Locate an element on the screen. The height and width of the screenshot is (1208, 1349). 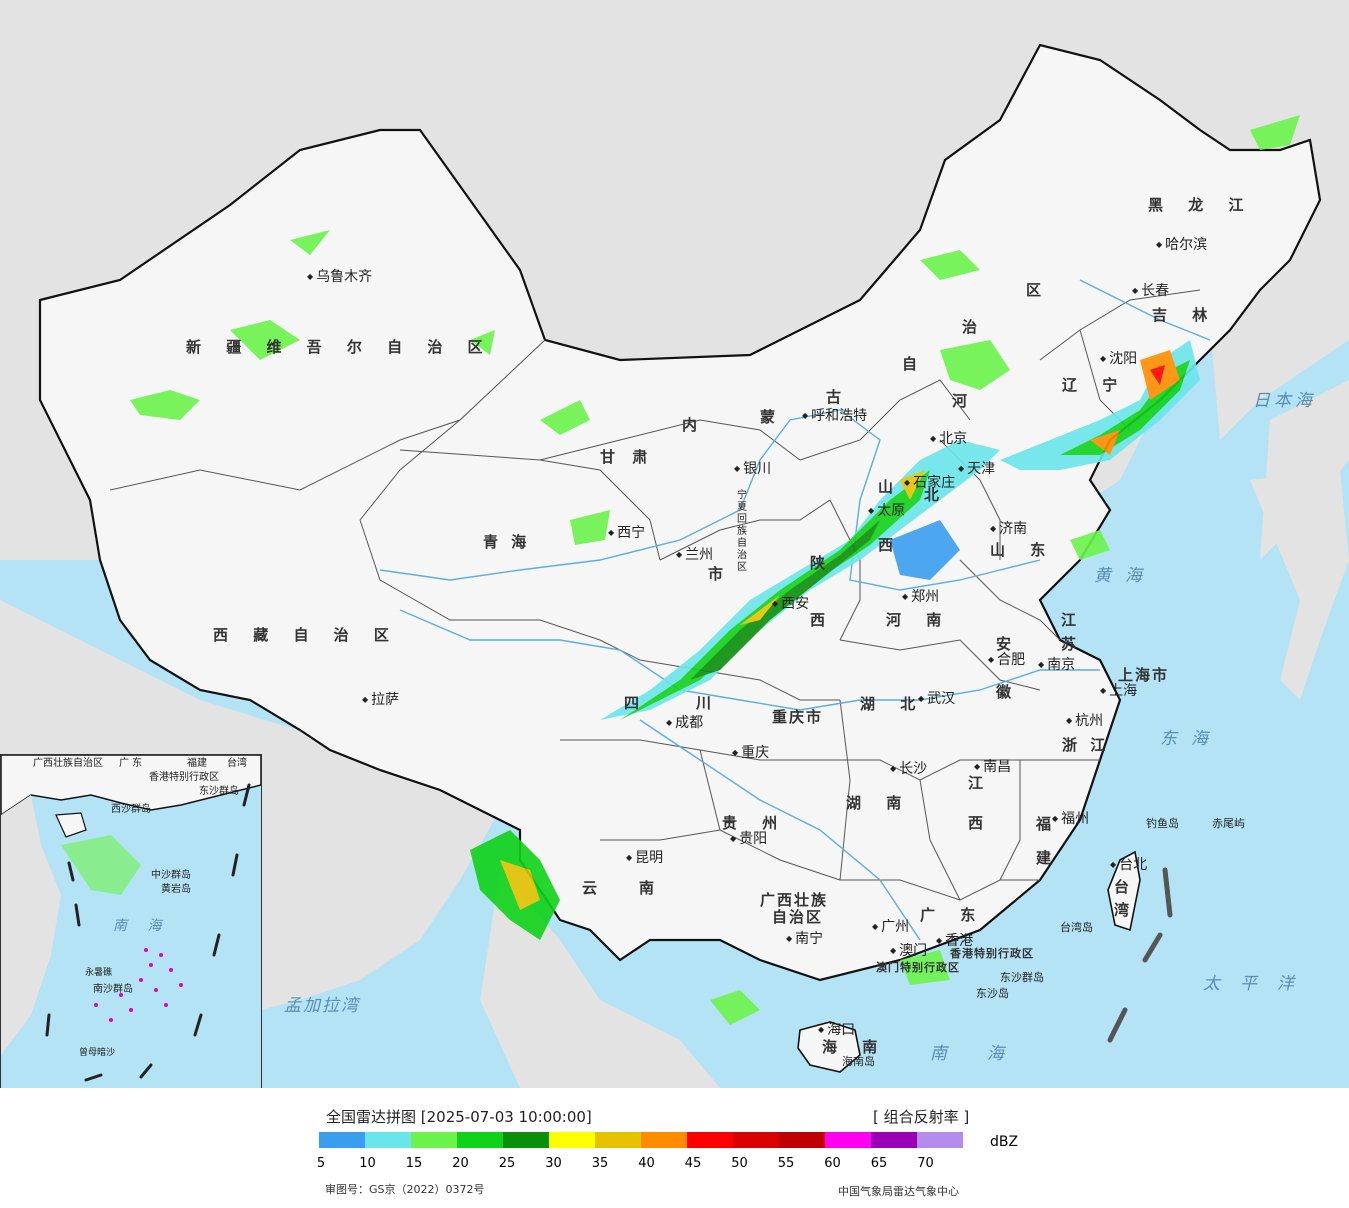
province-label-ningxia: 宁夏回族自治区 is located at coordinates (742, 531).